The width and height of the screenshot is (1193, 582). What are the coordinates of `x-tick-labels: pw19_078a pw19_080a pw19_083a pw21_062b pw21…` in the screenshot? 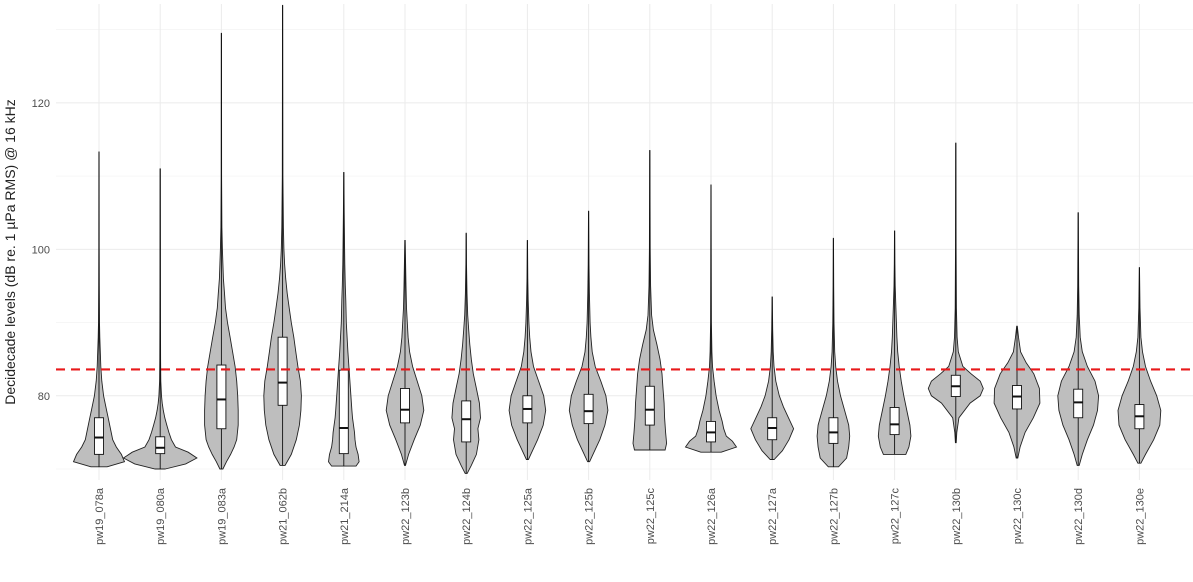 It's located at (620, 516).